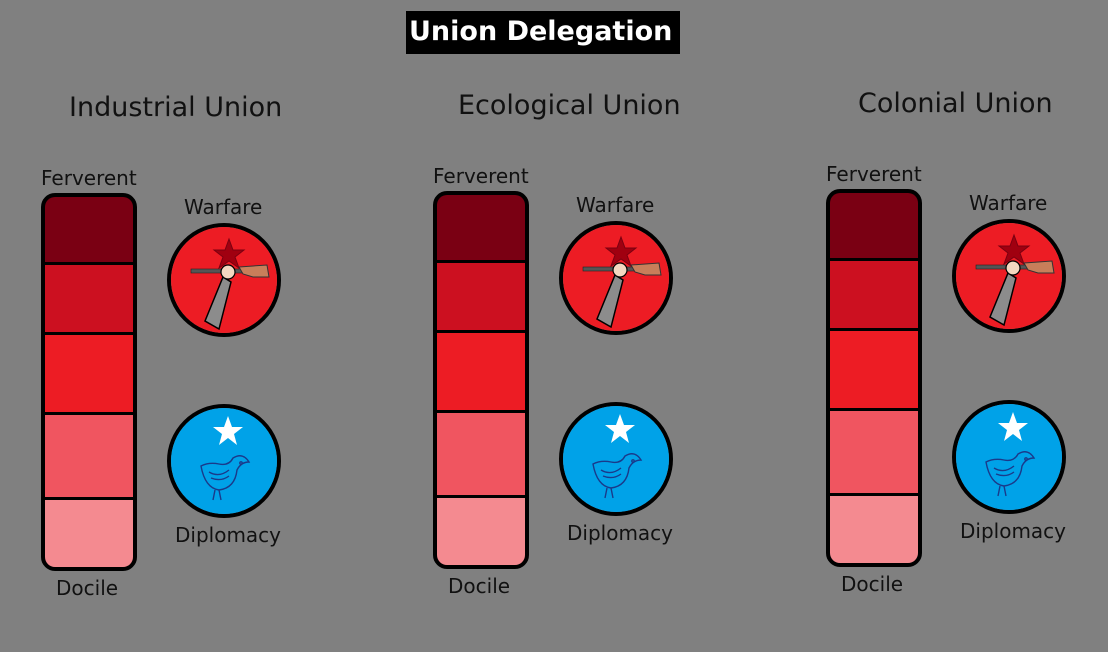  What do you see at coordinates (569, 105) in the screenshot?
I see `union-title: Ecological Union` at bounding box center [569, 105].